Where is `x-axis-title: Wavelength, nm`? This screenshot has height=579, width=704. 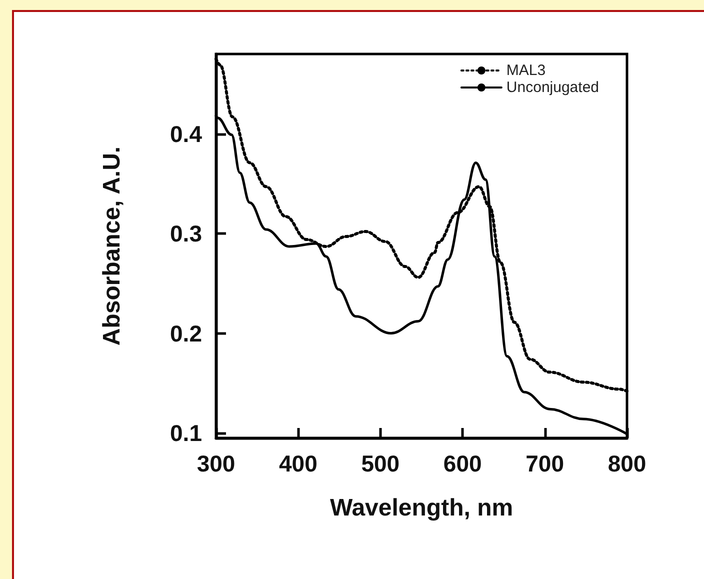 x-axis-title: Wavelength, nm is located at coordinates (422, 508).